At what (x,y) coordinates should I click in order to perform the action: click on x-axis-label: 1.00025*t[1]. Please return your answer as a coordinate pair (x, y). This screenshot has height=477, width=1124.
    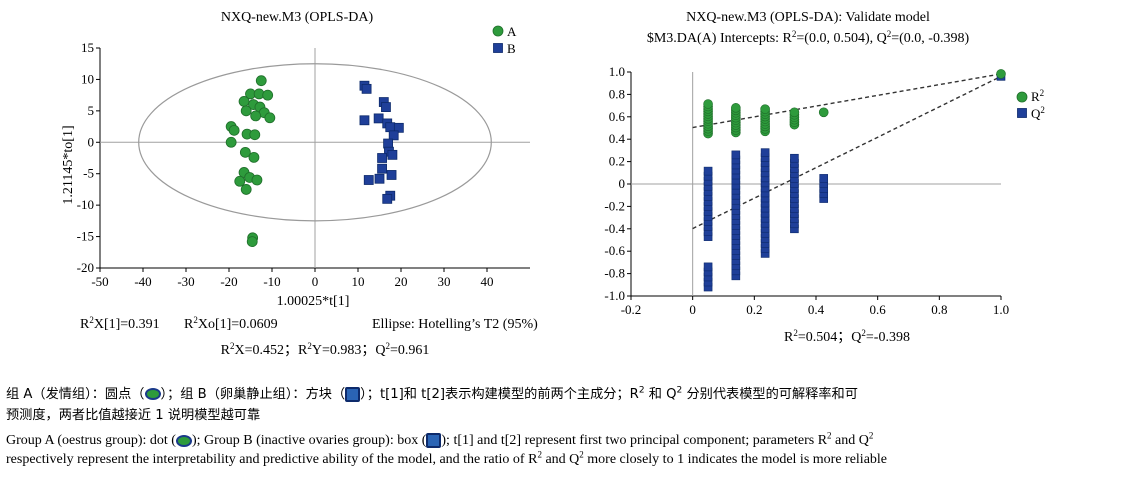
    Looking at the image, I should click on (313, 301).